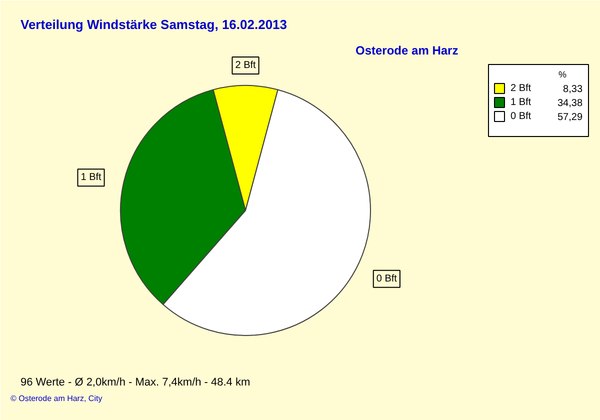  What do you see at coordinates (154, 24) in the screenshot?
I see `chart-title: Verteilung Windstärke Samstag, 16.02.2013` at bounding box center [154, 24].